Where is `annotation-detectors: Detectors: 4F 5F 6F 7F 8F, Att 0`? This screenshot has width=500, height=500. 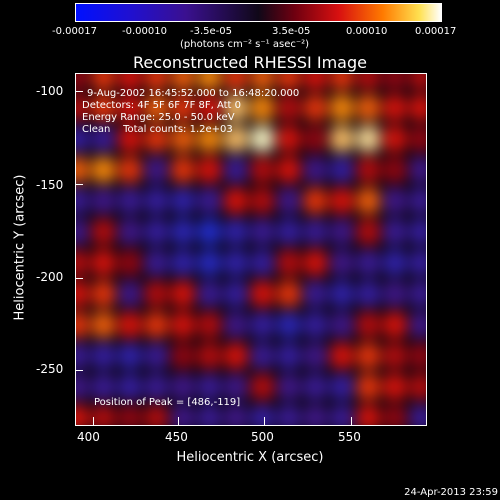
annotation-detectors: Detectors: 4F 5F 6F 7F 8F, Att 0 is located at coordinates (162, 105).